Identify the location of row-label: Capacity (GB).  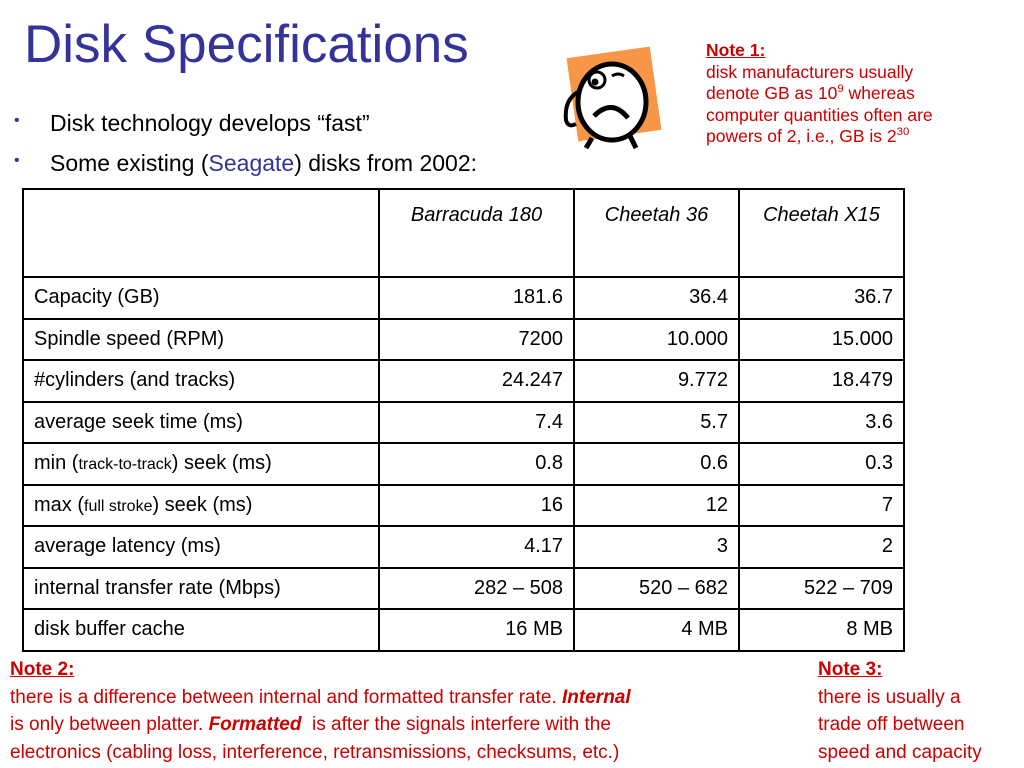
(201, 298).